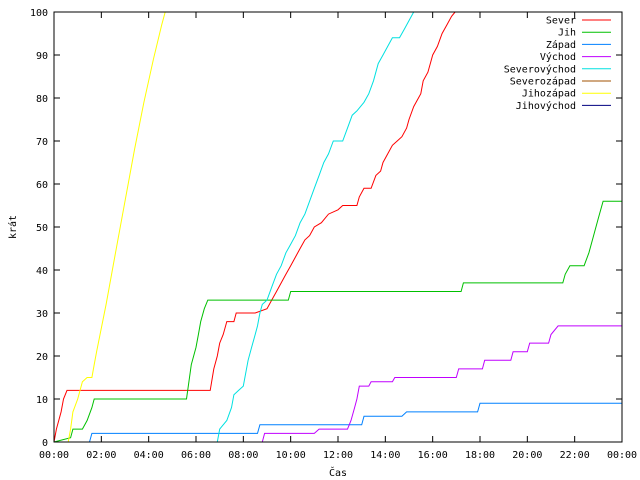 This screenshot has width=640, height=480. I want to click on x-tick-label: 10:00, so click(291, 455).